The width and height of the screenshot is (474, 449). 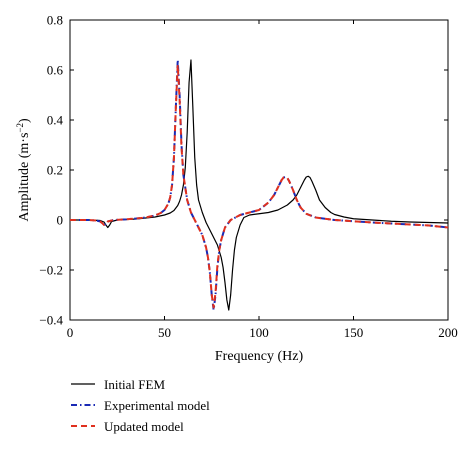 I want to click on legend-item-experimental-model: Experimental model, so click(x=140, y=405).